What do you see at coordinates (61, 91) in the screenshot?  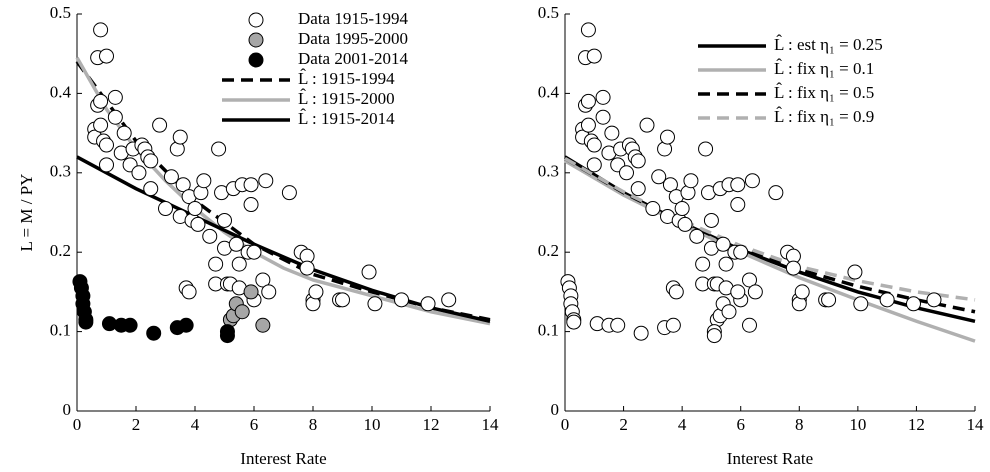 I see `y-tick-label: 0.4` at bounding box center [61, 91].